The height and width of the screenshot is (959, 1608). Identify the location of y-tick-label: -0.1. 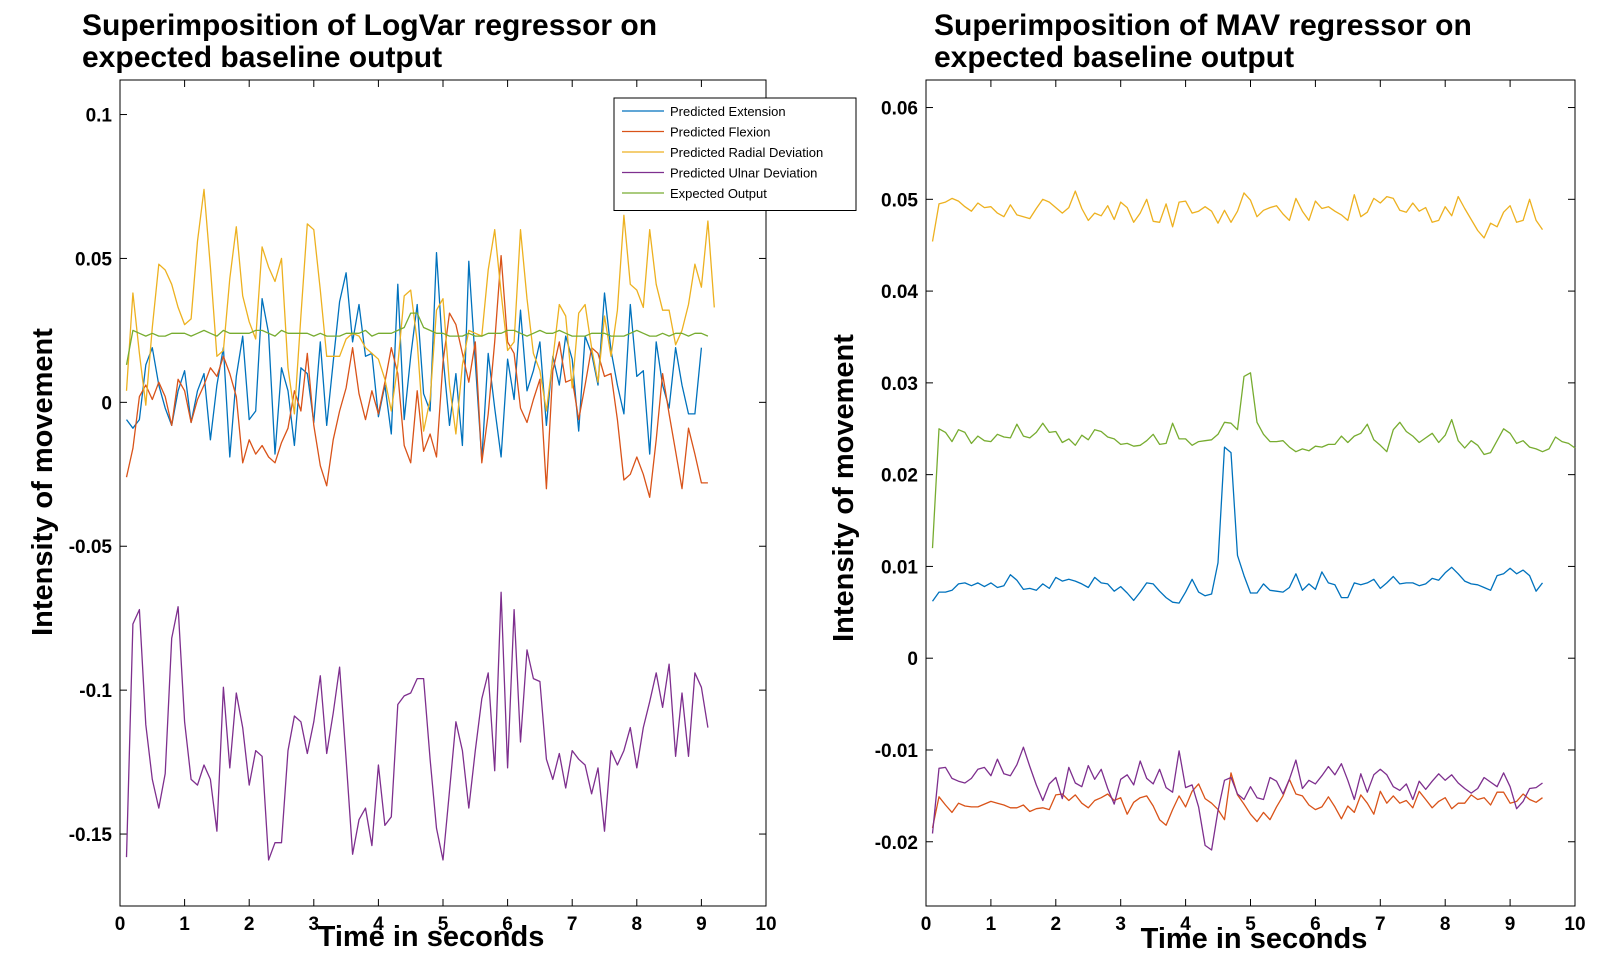
(95, 691).